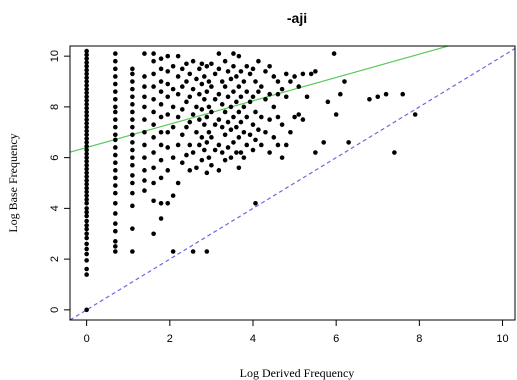  I want to click on y-tick-label: 0, so click(55, 310).